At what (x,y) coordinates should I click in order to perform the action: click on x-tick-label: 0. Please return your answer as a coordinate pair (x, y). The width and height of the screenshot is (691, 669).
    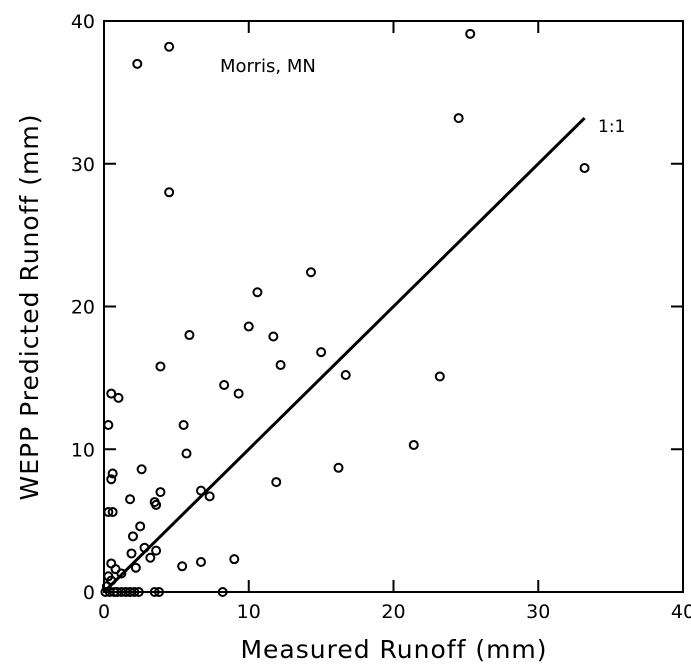
    Looking at the image, I should click on (104, 612).